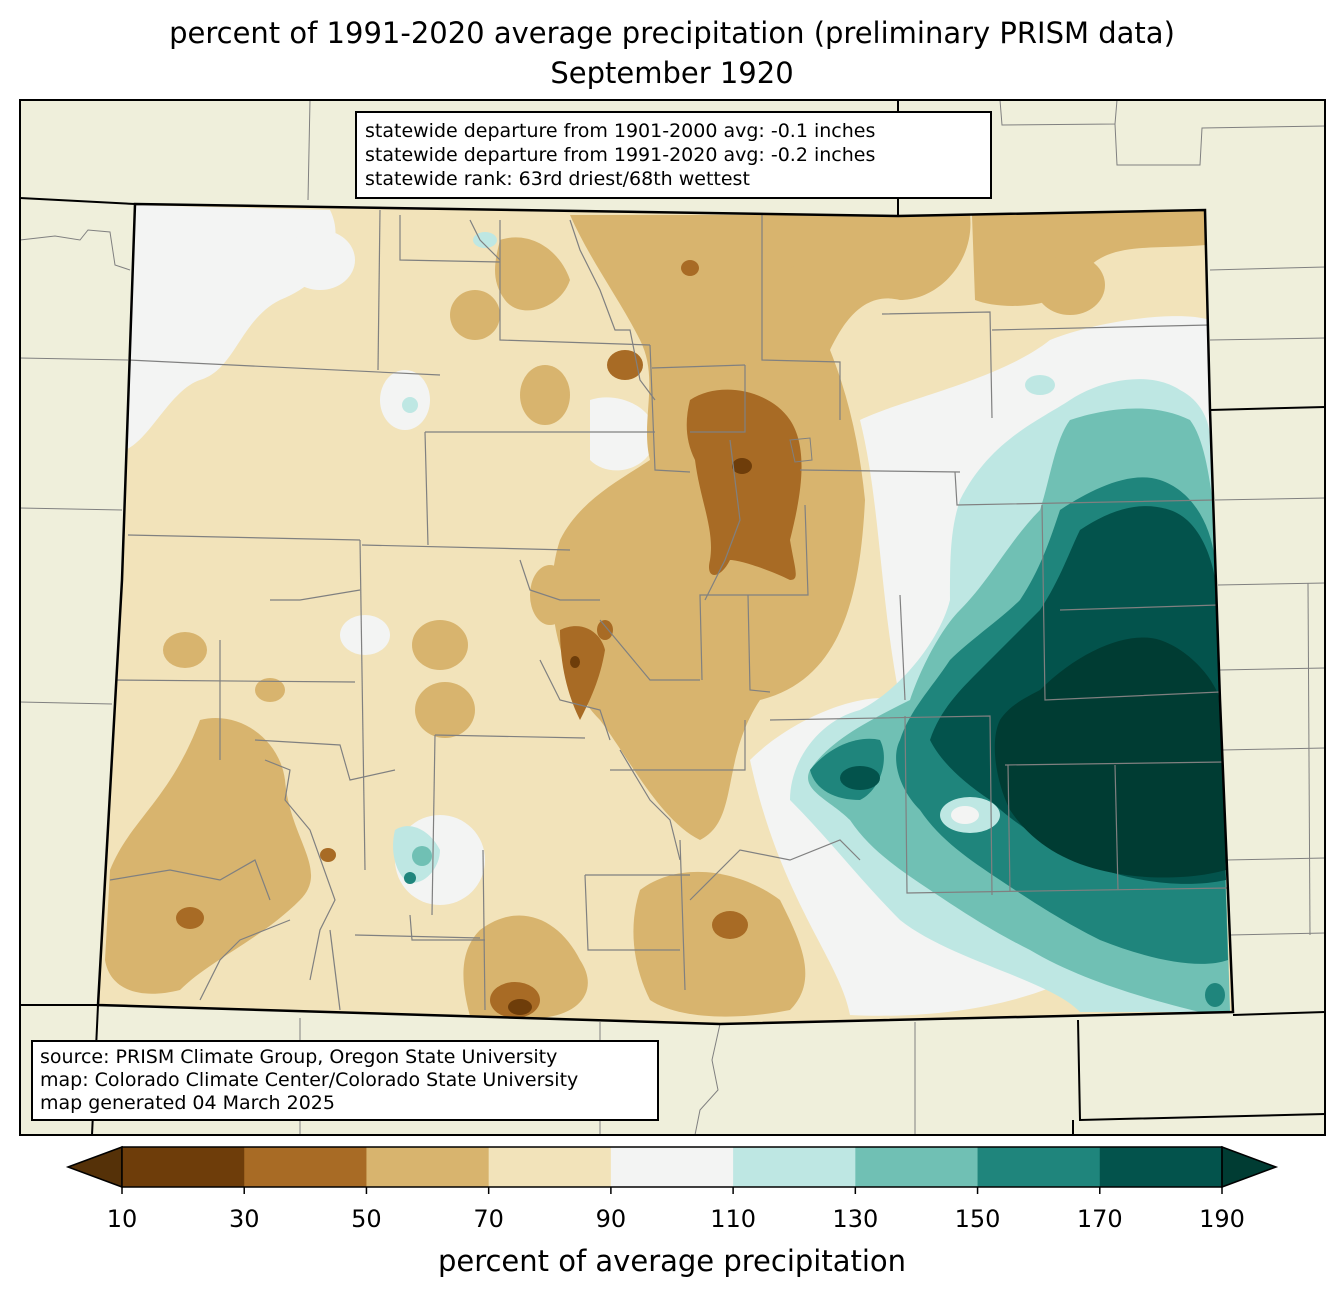 The width and height of the screenshot is (1344, 1299). Describe the element at coordinates (94, 1167) in the screenshot. I see `colorbar-under-arrow` at that location.